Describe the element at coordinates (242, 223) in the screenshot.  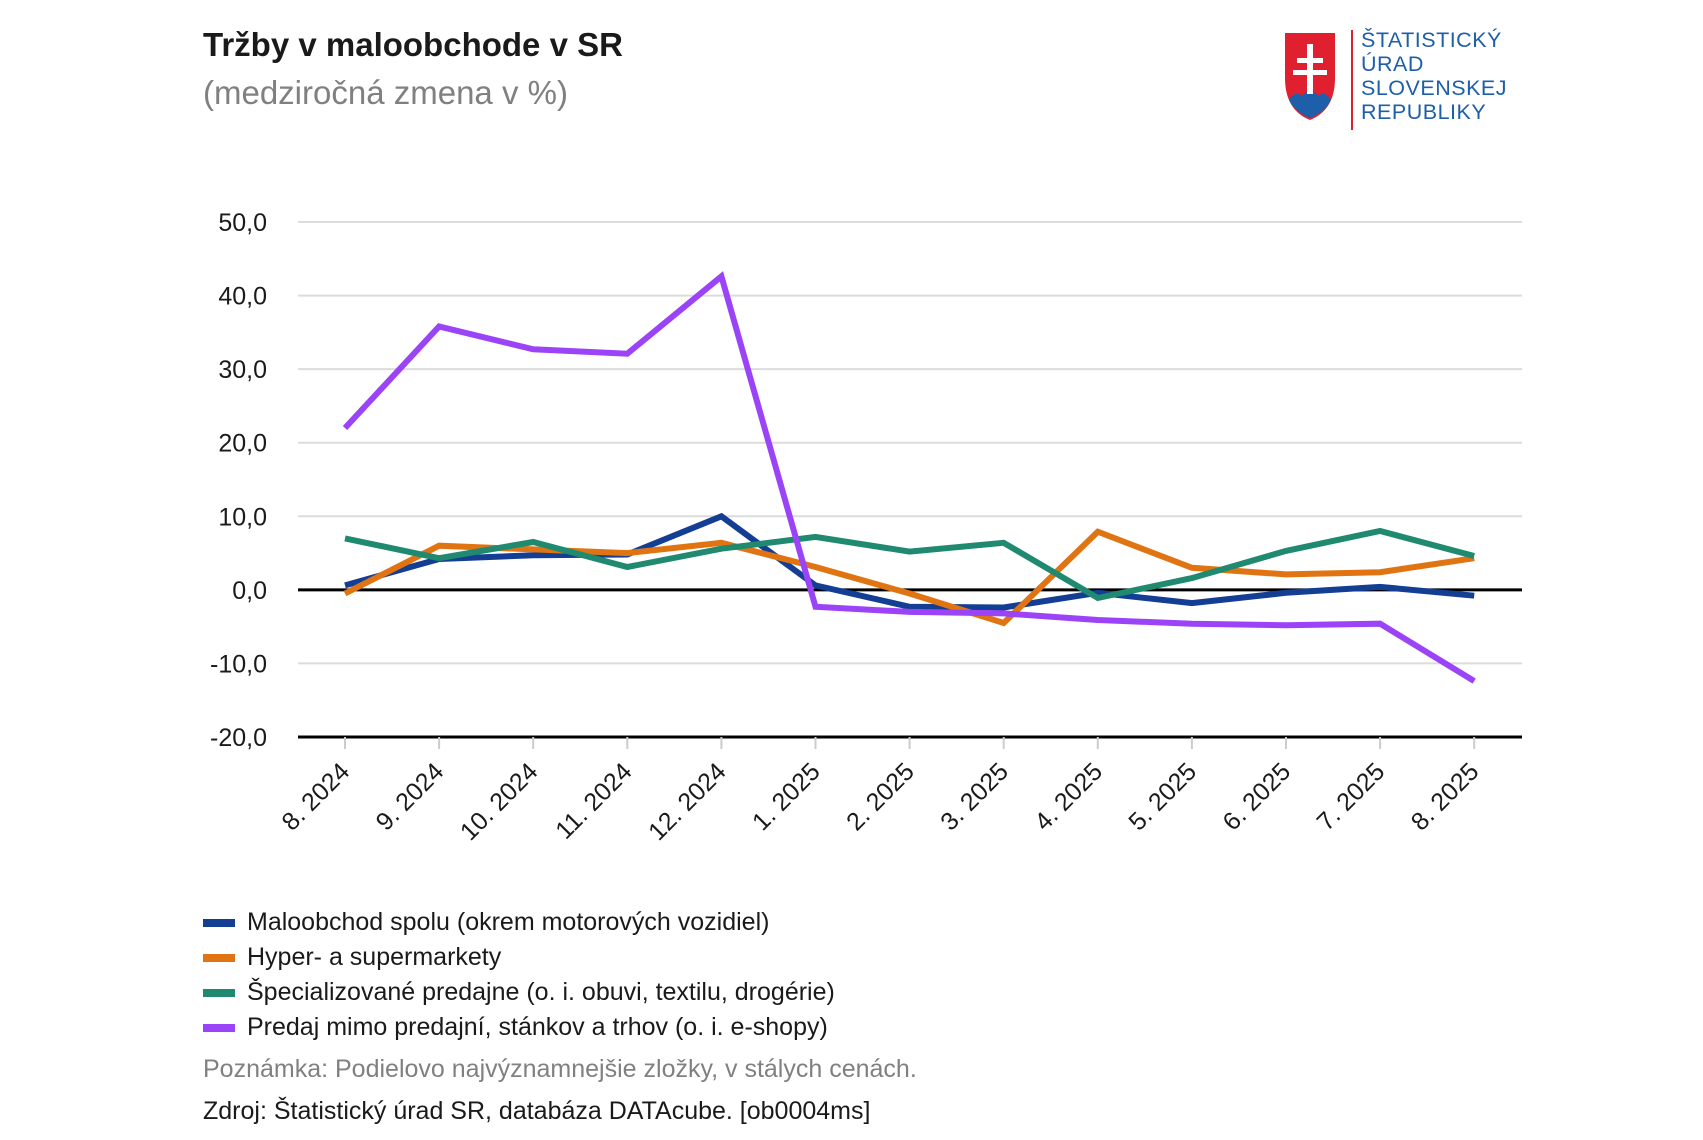
I see `y-tick-label: 50,0` at that location.